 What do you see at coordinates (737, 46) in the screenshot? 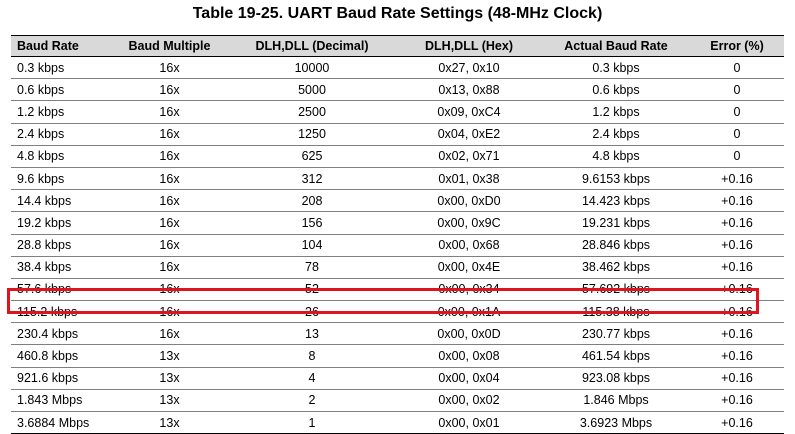
I see `header-error-percent: Error (%)` at bounding box center [737, 46].